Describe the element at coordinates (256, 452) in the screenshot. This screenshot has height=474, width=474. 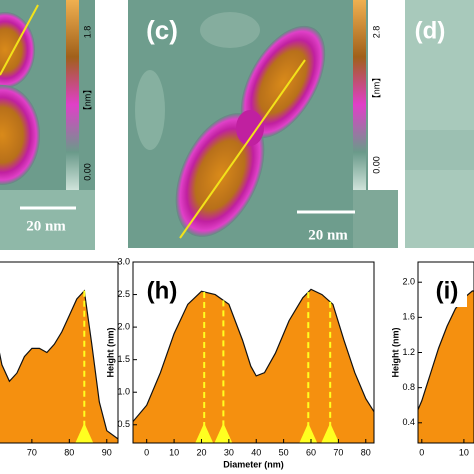
I see `x-tick-label: 40` at that location.